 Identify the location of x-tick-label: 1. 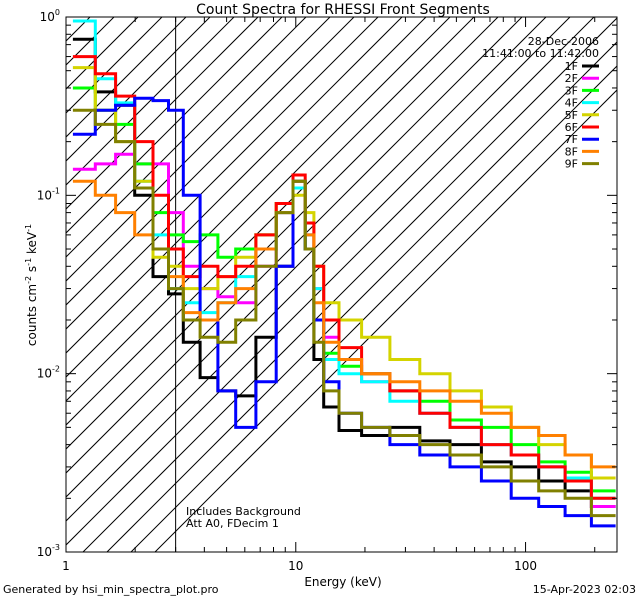
(66, 566).